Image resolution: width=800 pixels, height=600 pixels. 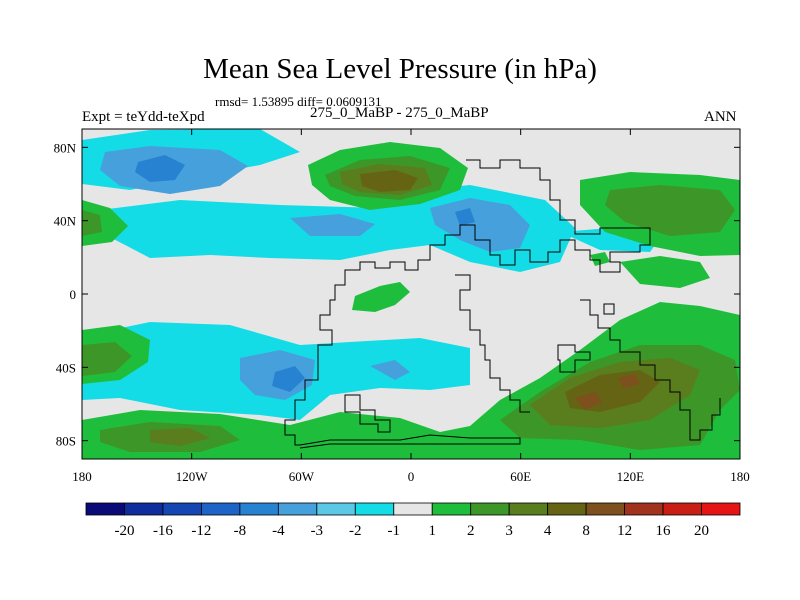 I want to click on contour-green-west-n, so click(x=105, y=223).